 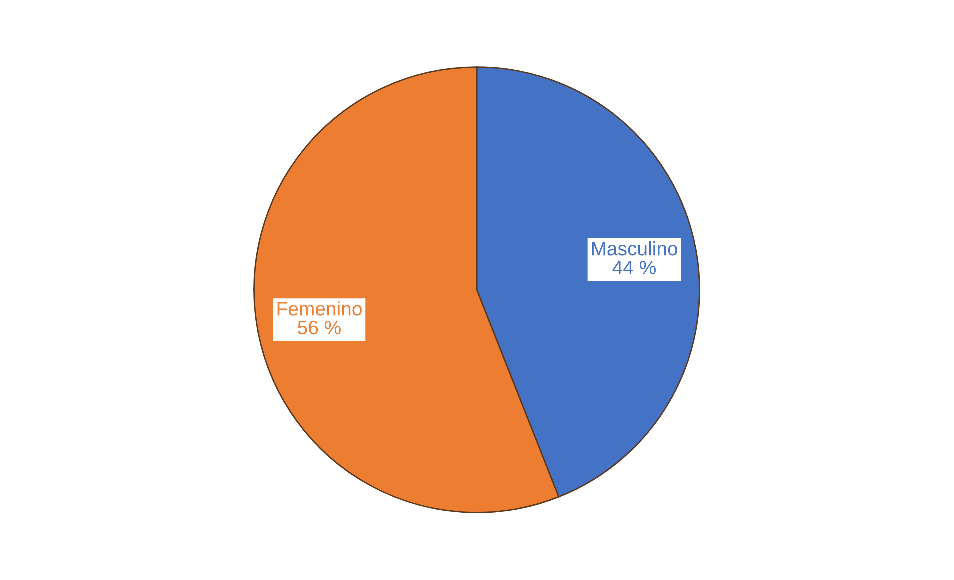 What do you see at coordinates (635, 248) in the screenshot?
I see `slice-label: Masculino` at bounding box center [635, 248].